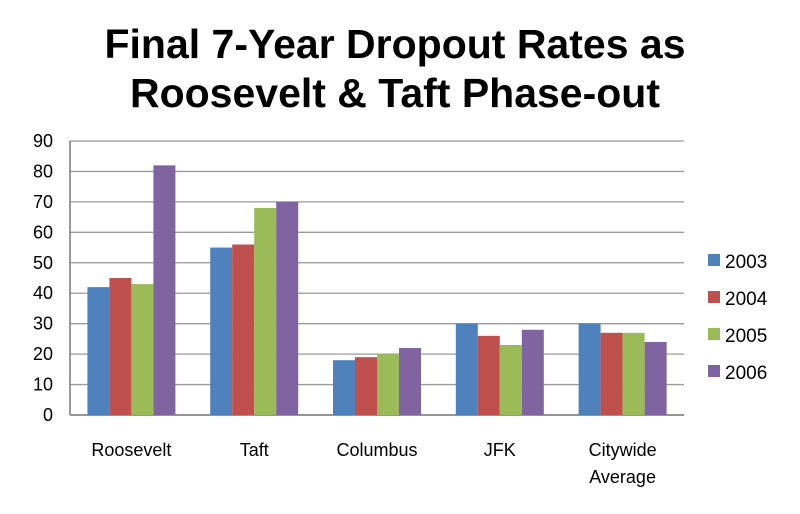 The width and height of the screenshot is (800, 514). What do you see at coordinates (131, 450) in the screenshot?
I see `x-category-label: Roosevelt` at bounding box center [131, 450].